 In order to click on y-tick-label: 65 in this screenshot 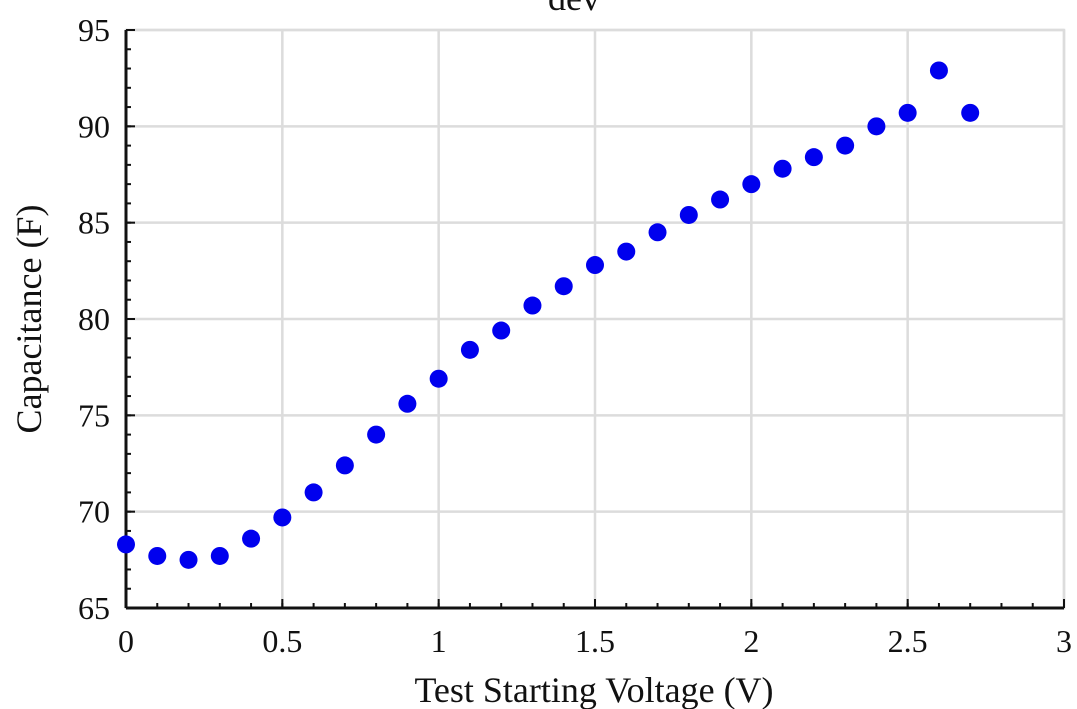, I will do `click(94, 608)`.